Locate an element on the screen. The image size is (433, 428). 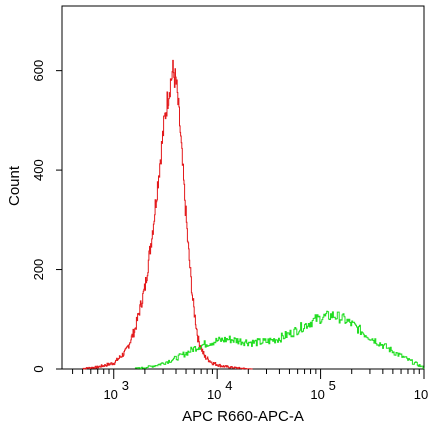
x-tick-label-1: 10 is located at coordinates (214, 394).